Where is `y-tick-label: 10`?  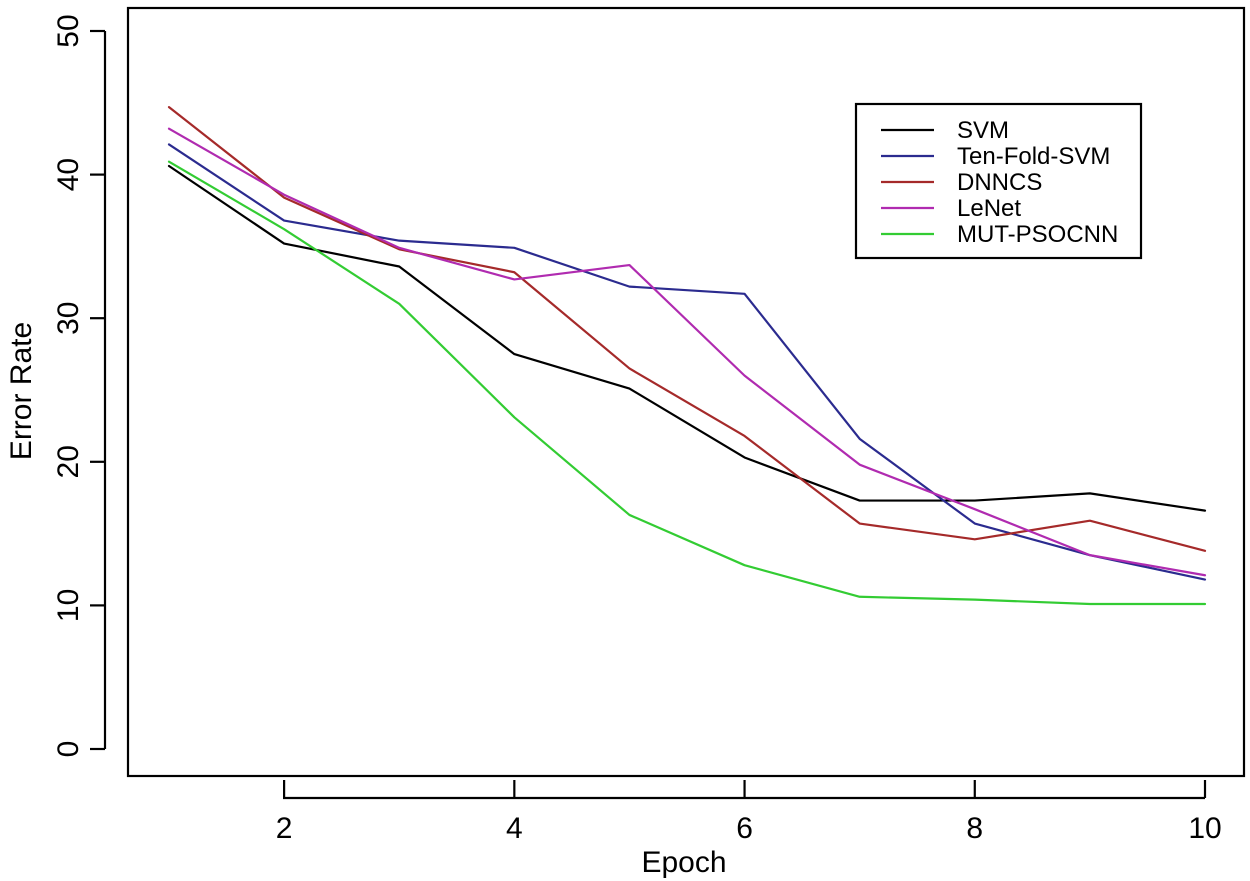
y-tick-label: 10 is located at coordinates (68, 605).